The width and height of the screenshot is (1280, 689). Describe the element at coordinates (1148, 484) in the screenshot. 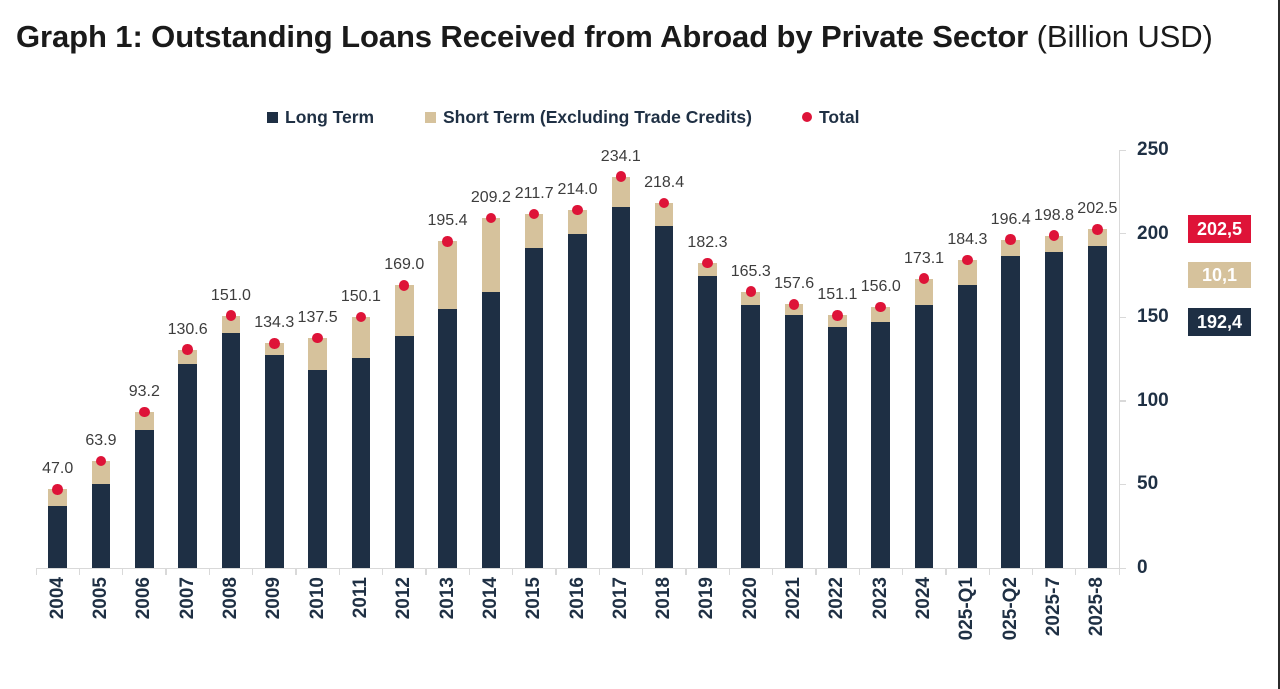

I see `y-axis-label-50: 50` at that location.